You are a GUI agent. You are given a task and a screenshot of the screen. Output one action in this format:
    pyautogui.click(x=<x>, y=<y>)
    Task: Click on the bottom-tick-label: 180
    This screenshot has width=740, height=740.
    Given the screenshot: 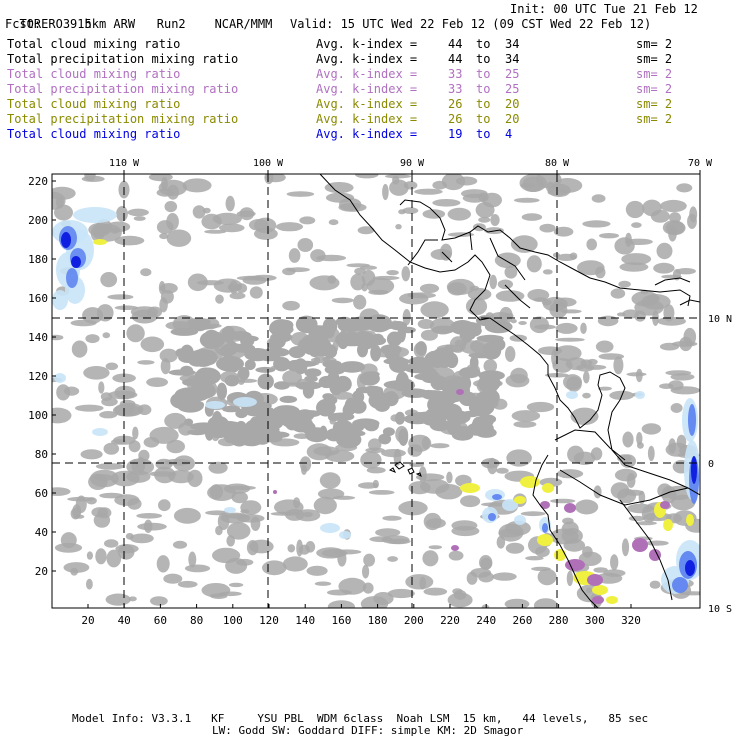 What is the action you would take?
    pyautogui.click(x=378, y=620)
    